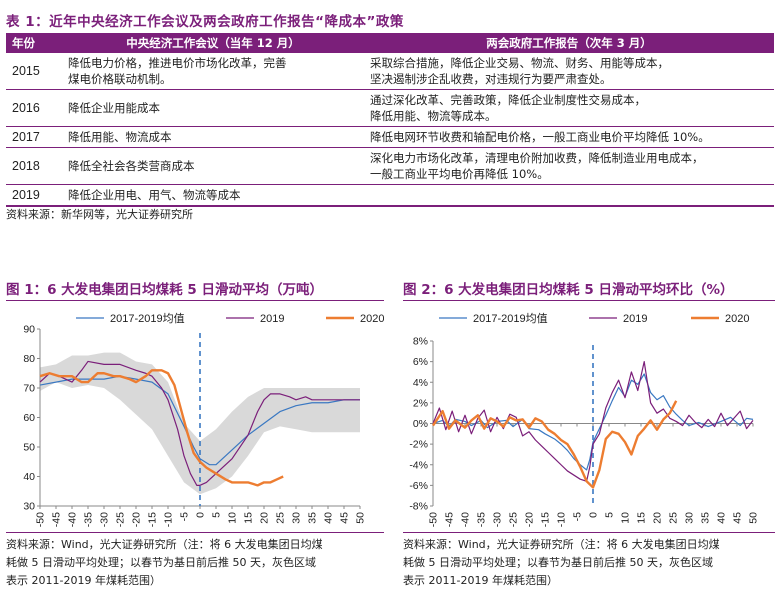 This screenshot has height=601, width=781. Describe the element at coordinates (29, 389) in the screenshot. I see `chart1-y-tick-label: 70` at that location.